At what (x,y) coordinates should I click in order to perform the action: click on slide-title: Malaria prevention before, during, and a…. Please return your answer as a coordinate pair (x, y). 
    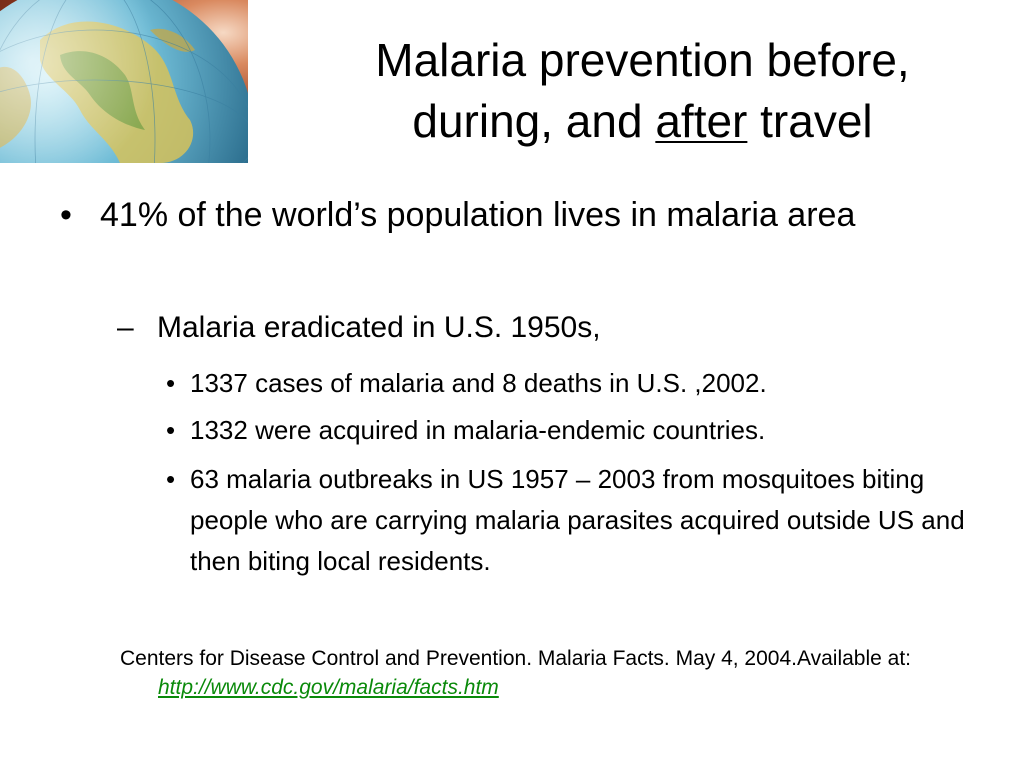
    Looking at the image, I should click on (642, 91).